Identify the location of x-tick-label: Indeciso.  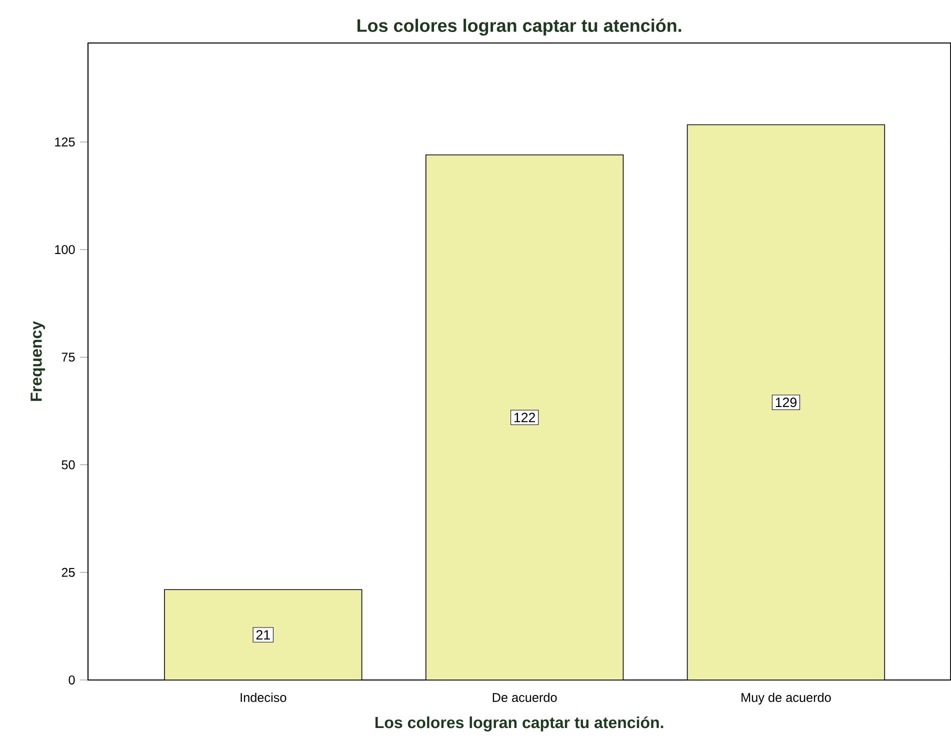
(263, 697).